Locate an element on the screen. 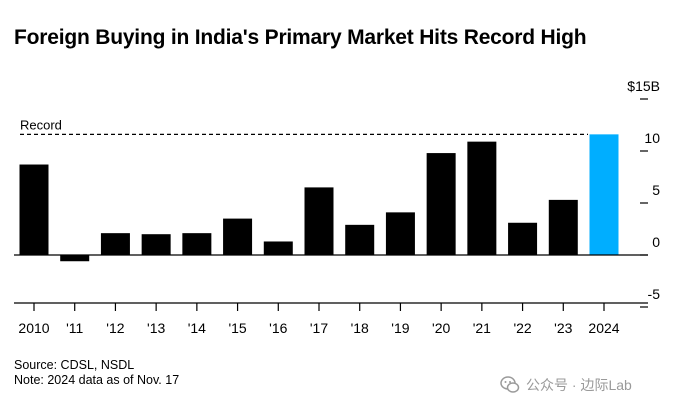 The width and height of the screenshot is (700, 416). x-tick-label-5: '15 is located at coordinates (237, 328).